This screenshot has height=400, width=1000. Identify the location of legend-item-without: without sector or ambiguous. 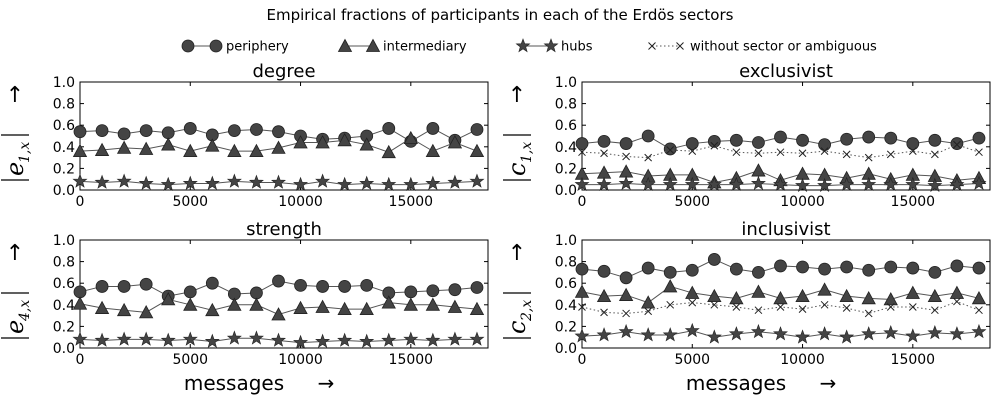
(762, 47).